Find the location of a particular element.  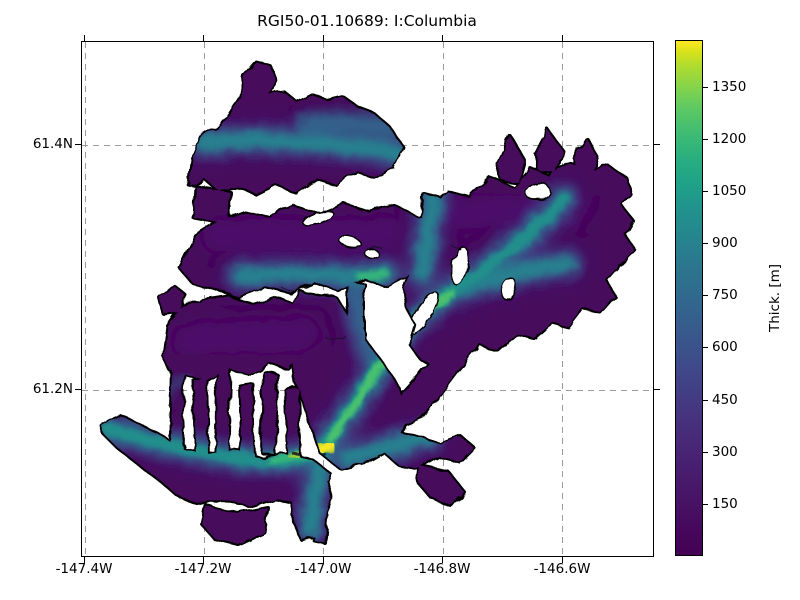

colorbar-tick-label: 1200 is located at coordinates (729, 139).